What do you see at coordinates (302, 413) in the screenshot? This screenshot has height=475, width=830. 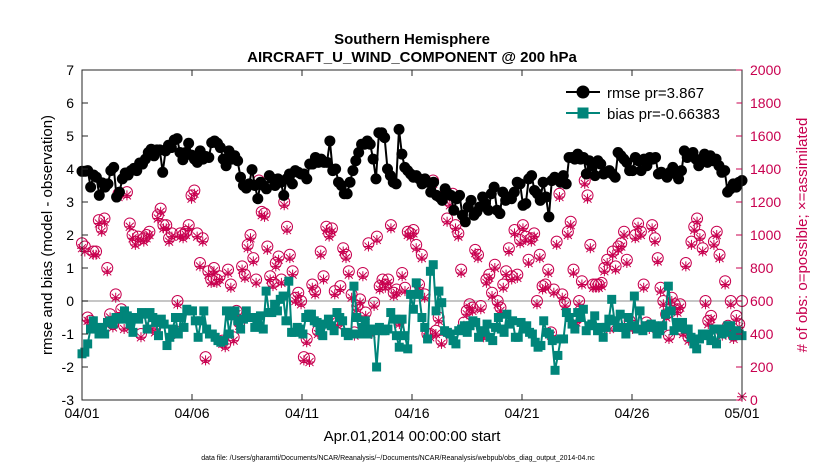 I see `x-tick-label: 04/11` at bounding box center [302, 413].